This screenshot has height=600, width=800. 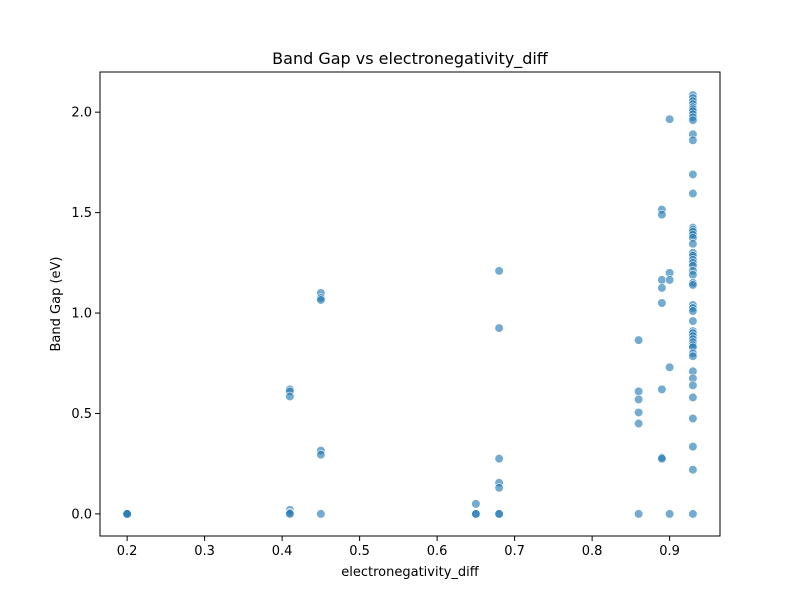 What do you see at coordinates (81, 314) in the screenshot?
I see `y-tick-label: 1.0` at bounding box center [81, 314].